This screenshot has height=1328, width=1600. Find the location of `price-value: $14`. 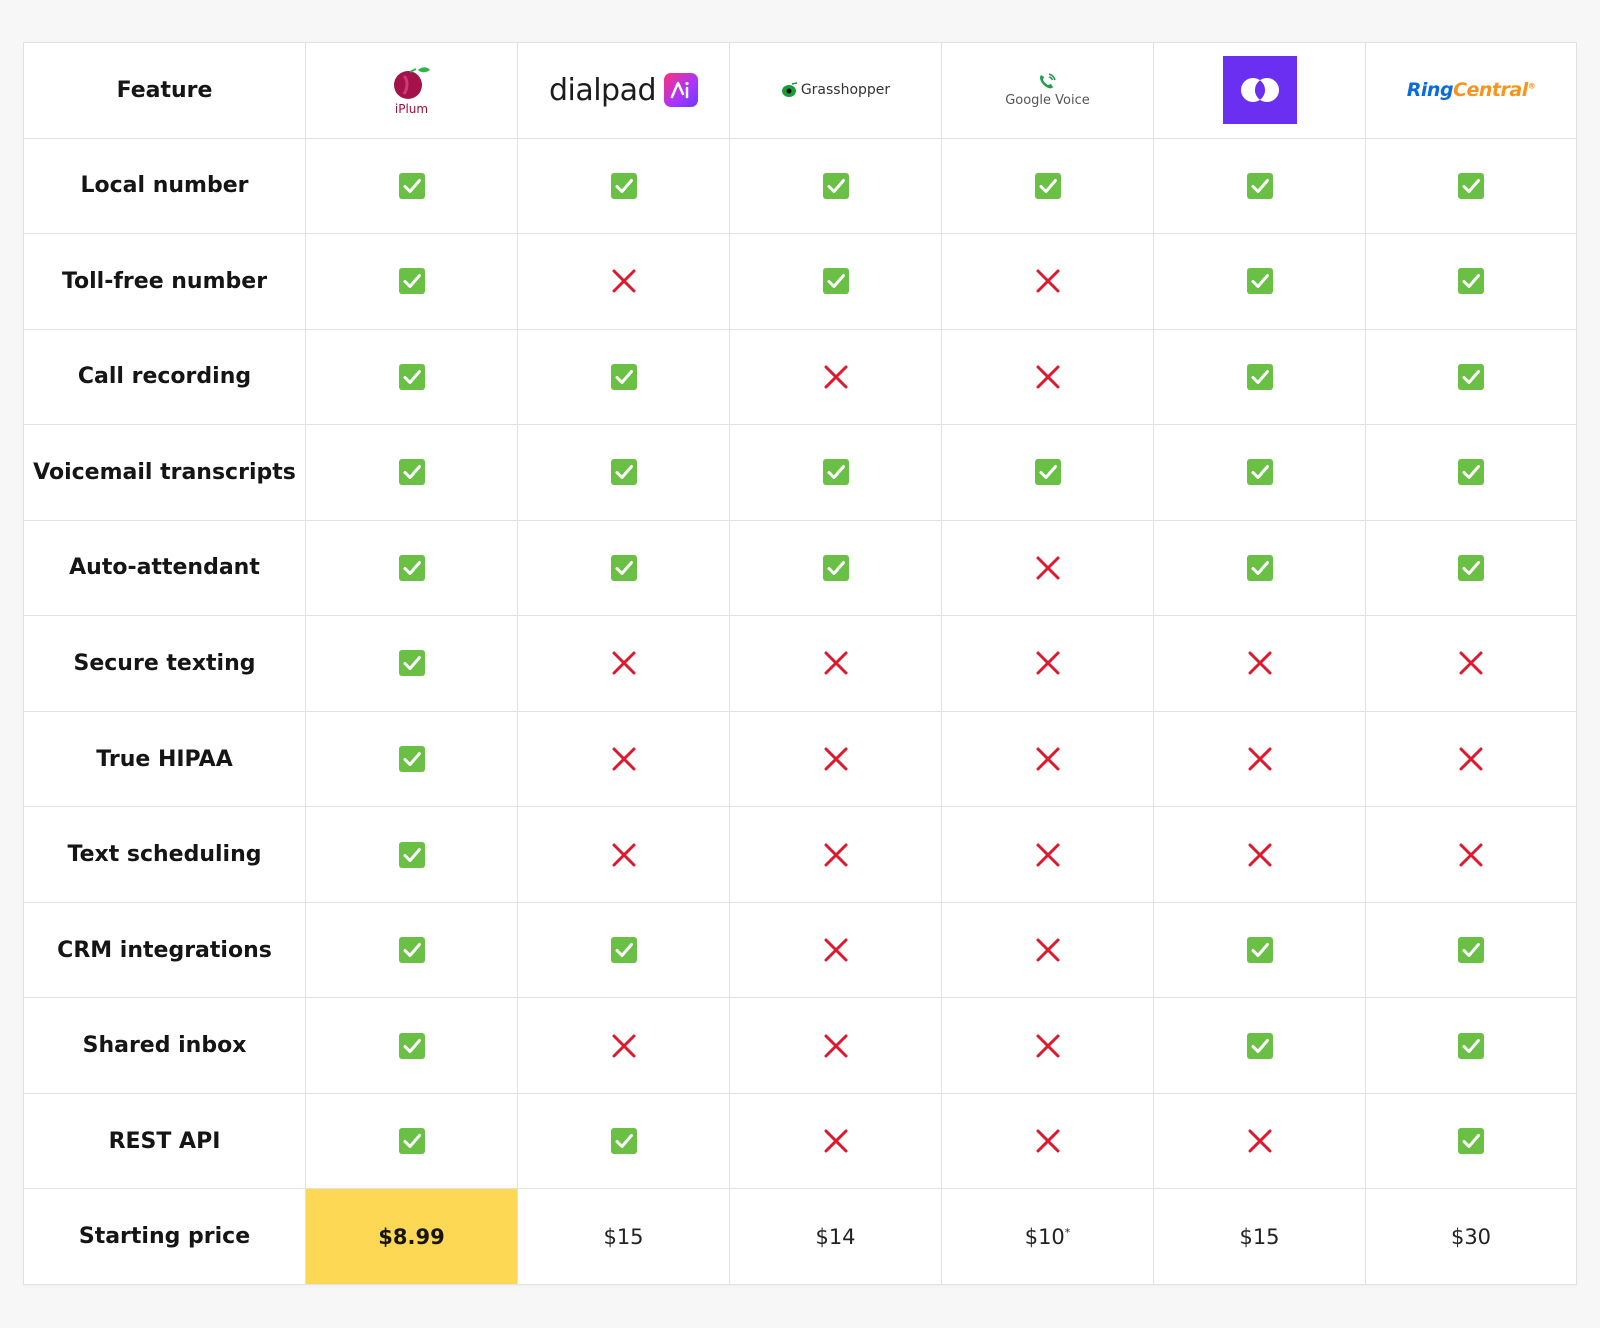

price-value: $14 is located at coordinates (835, 1237).